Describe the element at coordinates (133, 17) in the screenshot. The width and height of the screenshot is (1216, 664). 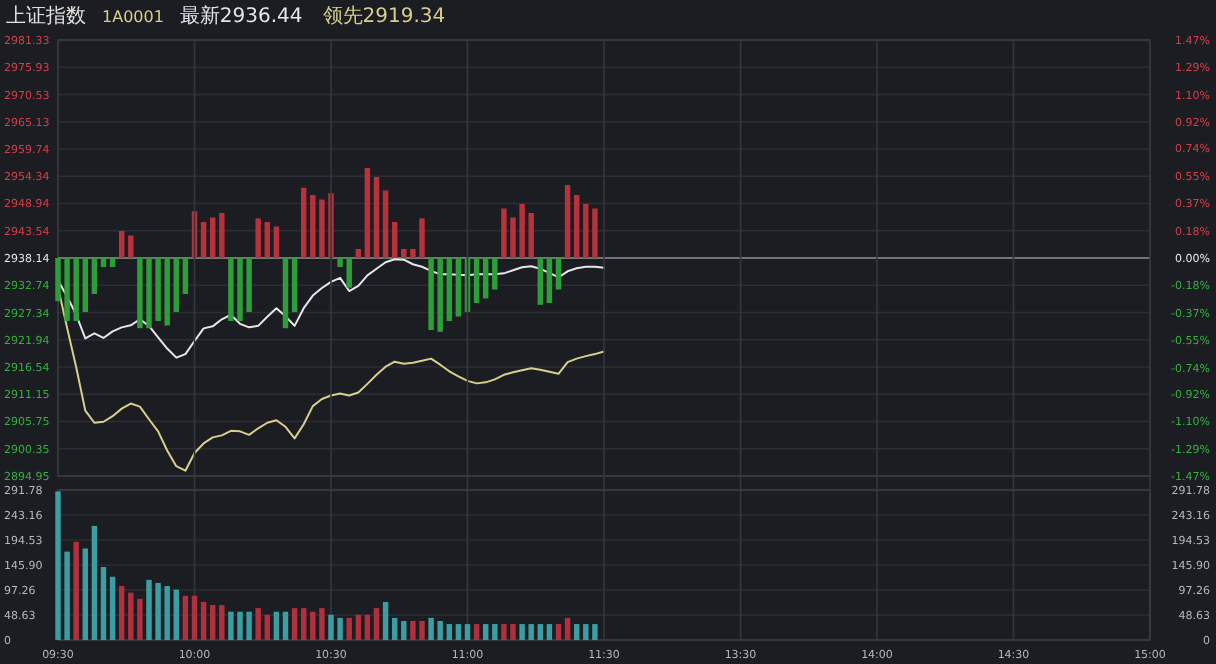
I see `chart-subtitle: 1A0001` at that location.